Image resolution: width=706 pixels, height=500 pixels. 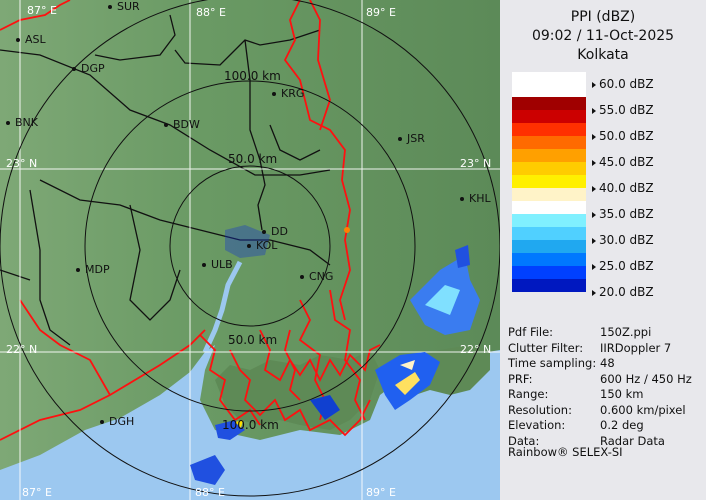 I want to click on legend-label: 40.0 dBZ, so click(x=623, y=188).